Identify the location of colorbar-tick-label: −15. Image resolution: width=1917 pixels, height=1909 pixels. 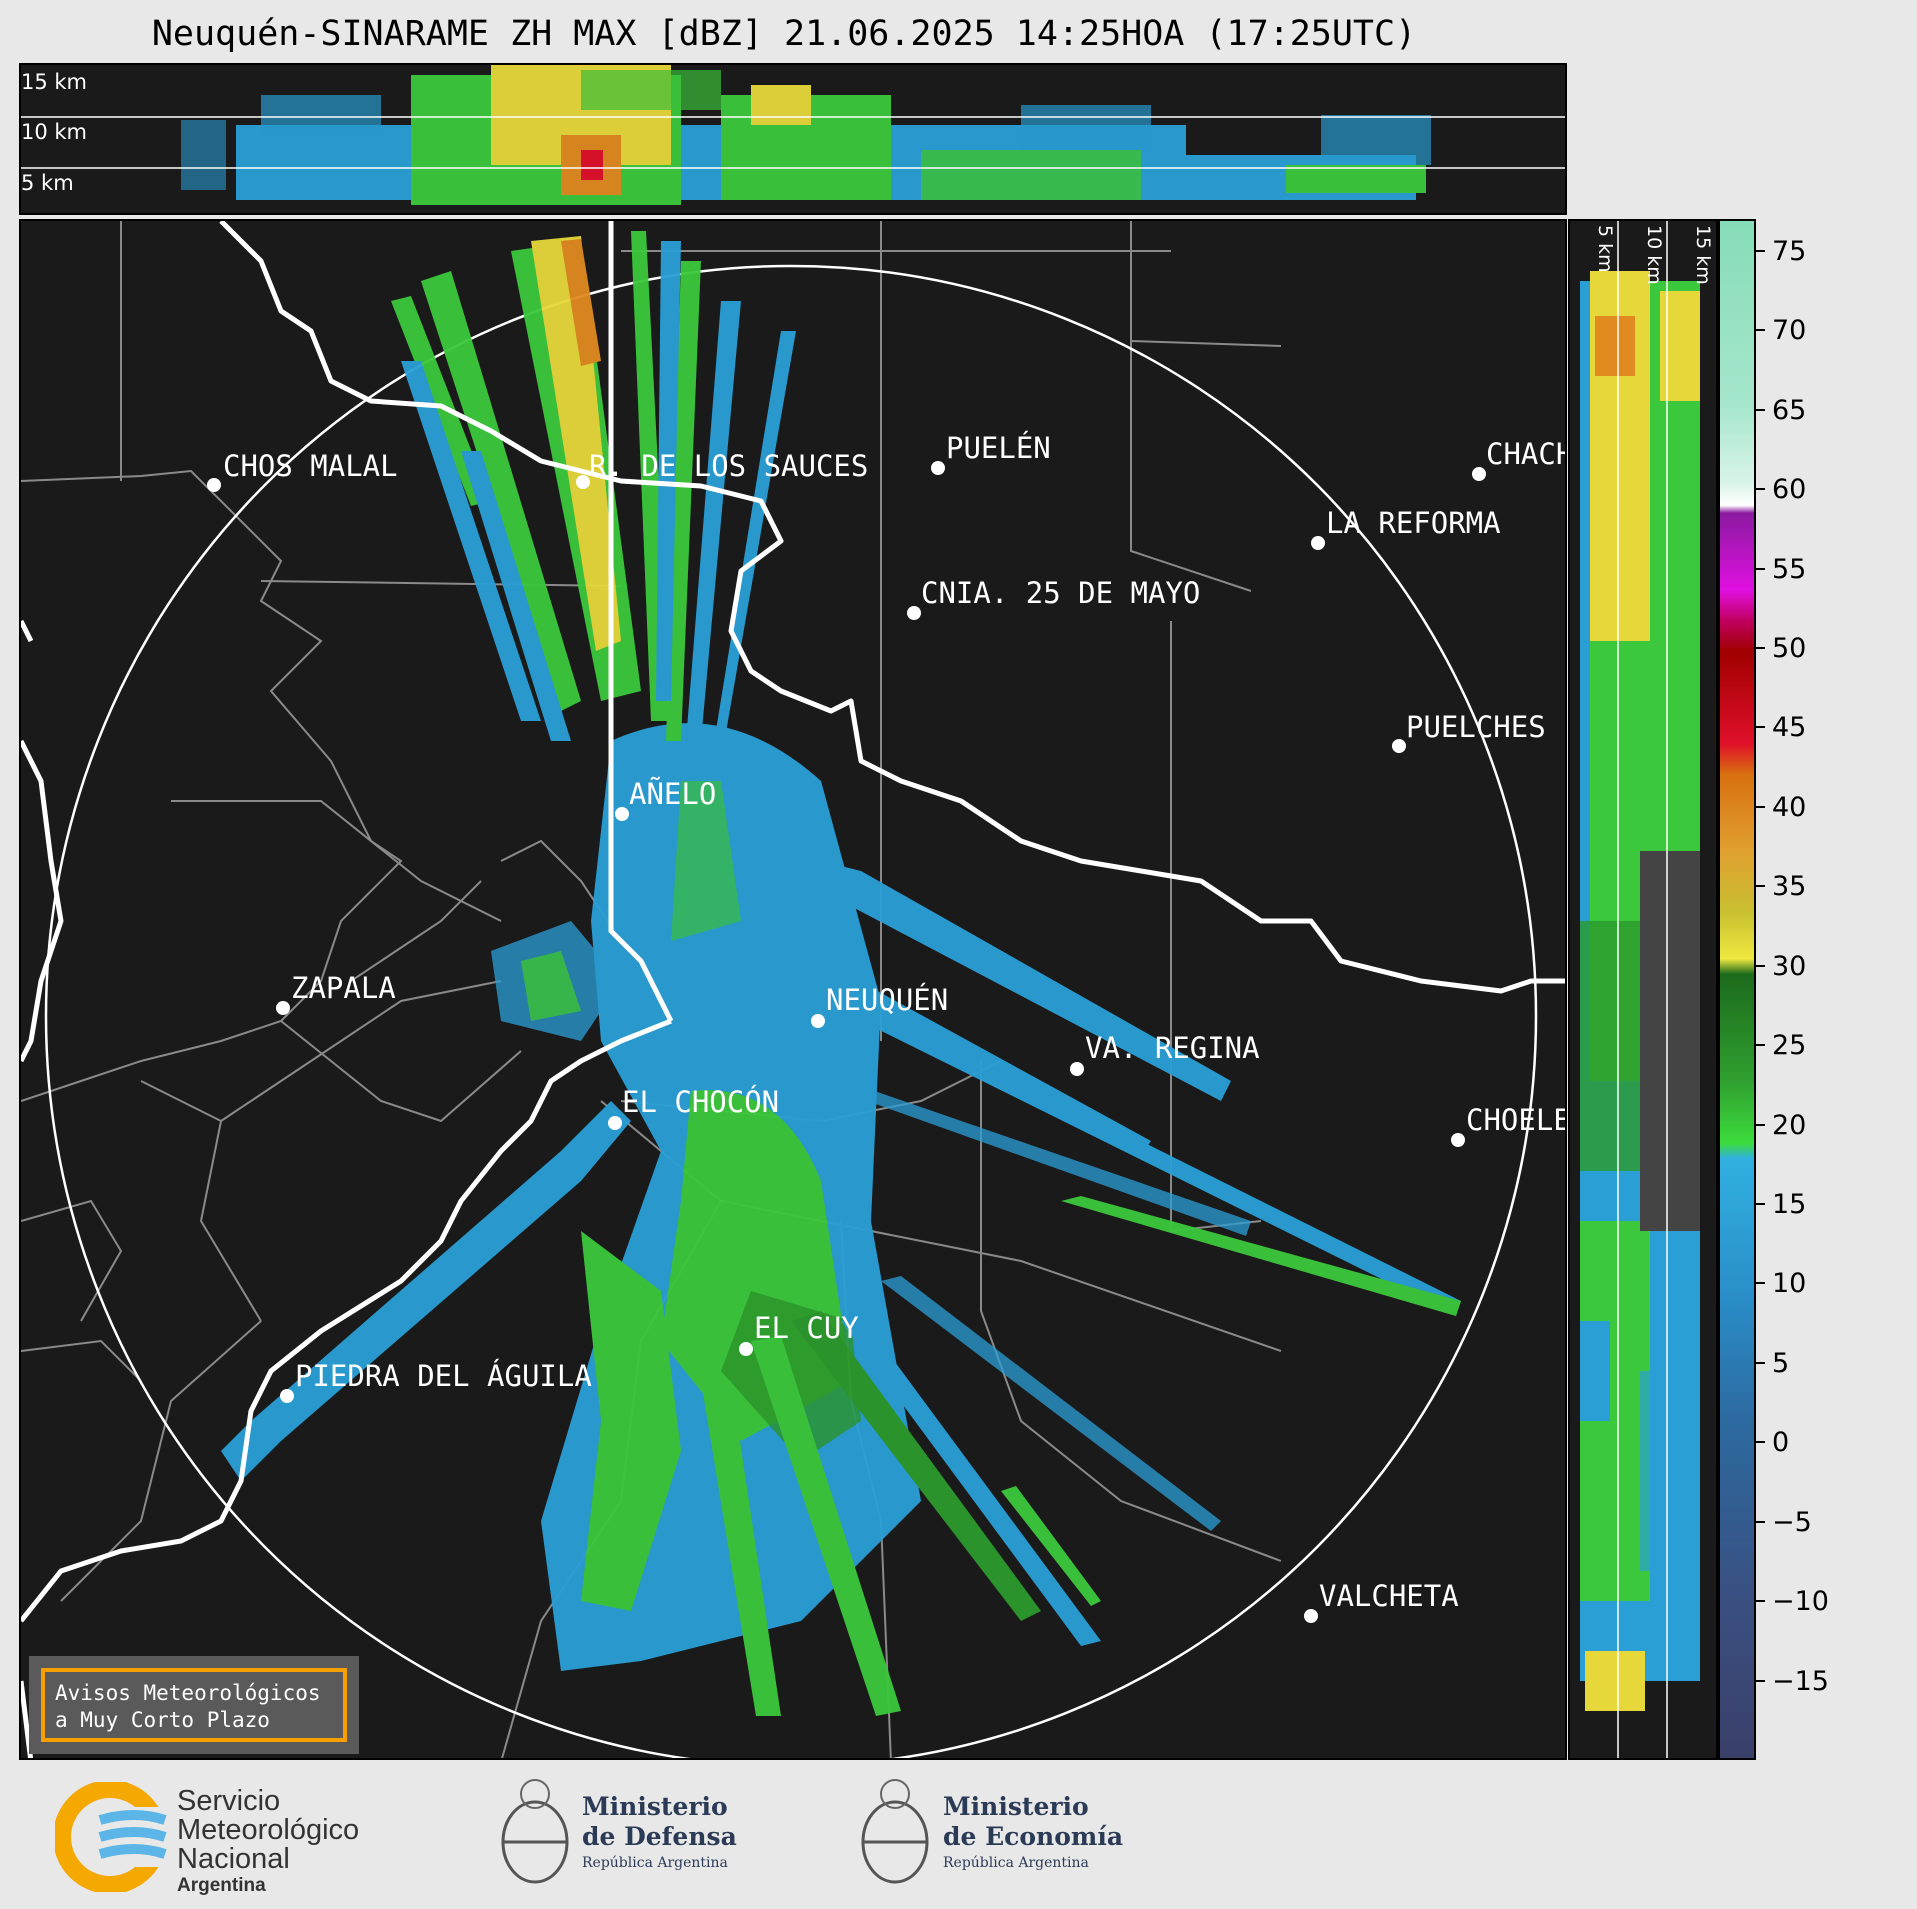
(1800, 1681).